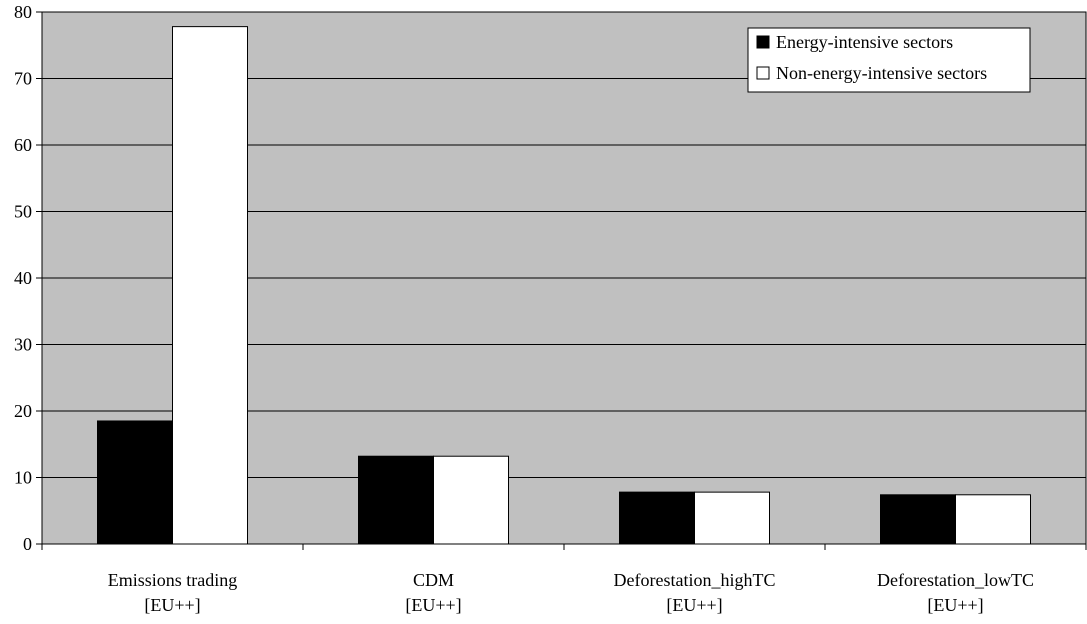 The image size is (1087, 624). Describe the element at coordinates (27, 544) in the screenshot. I see `y-tick-label: 0` at that location.